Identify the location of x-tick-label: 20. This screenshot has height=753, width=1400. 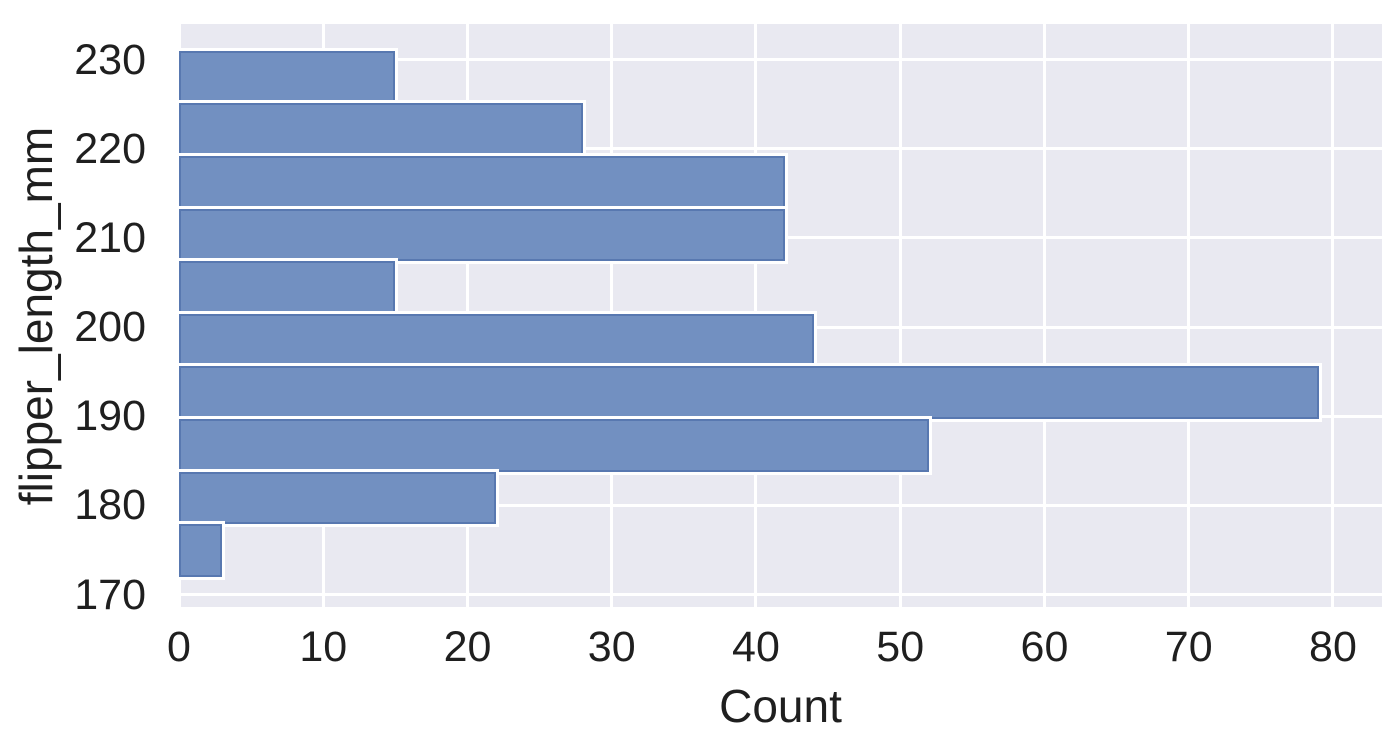
(467, 647).